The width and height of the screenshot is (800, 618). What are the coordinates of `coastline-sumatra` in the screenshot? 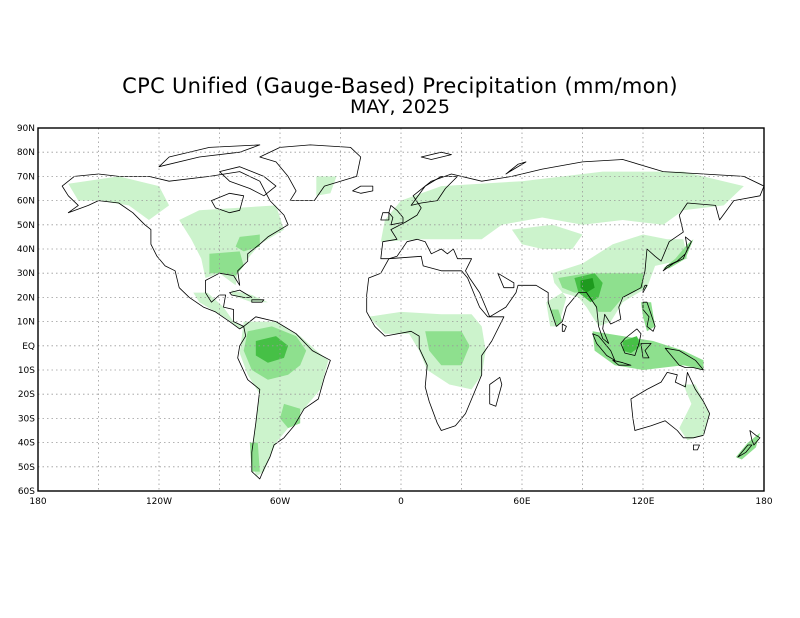 It's located at (604, 347).